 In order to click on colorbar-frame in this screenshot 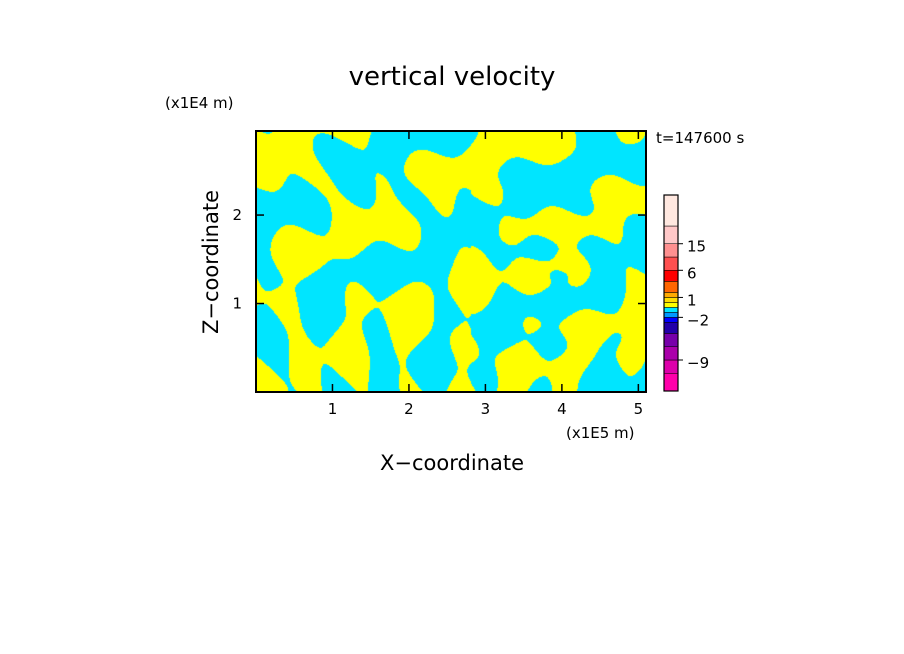, I will do `click(671, 293)`.